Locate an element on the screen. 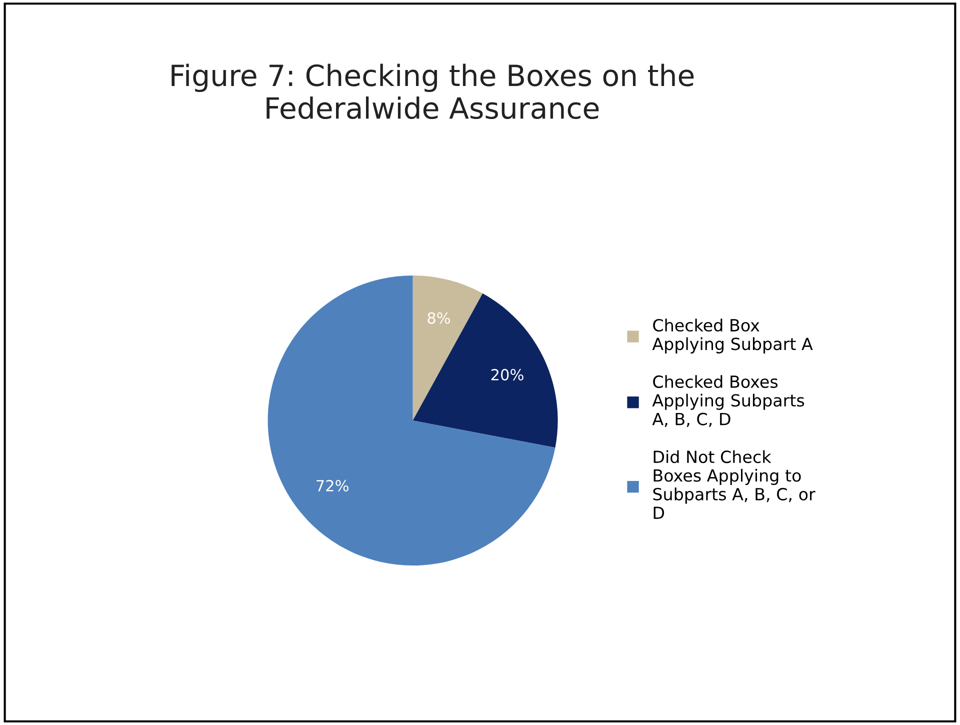 This screenshot has height=725, width=960. data-label: 20% is located at coordinates (507, 374).